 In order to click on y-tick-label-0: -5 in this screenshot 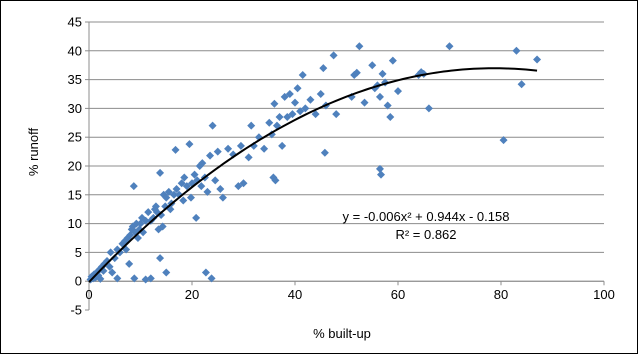, I will do `click(76, 310)`.